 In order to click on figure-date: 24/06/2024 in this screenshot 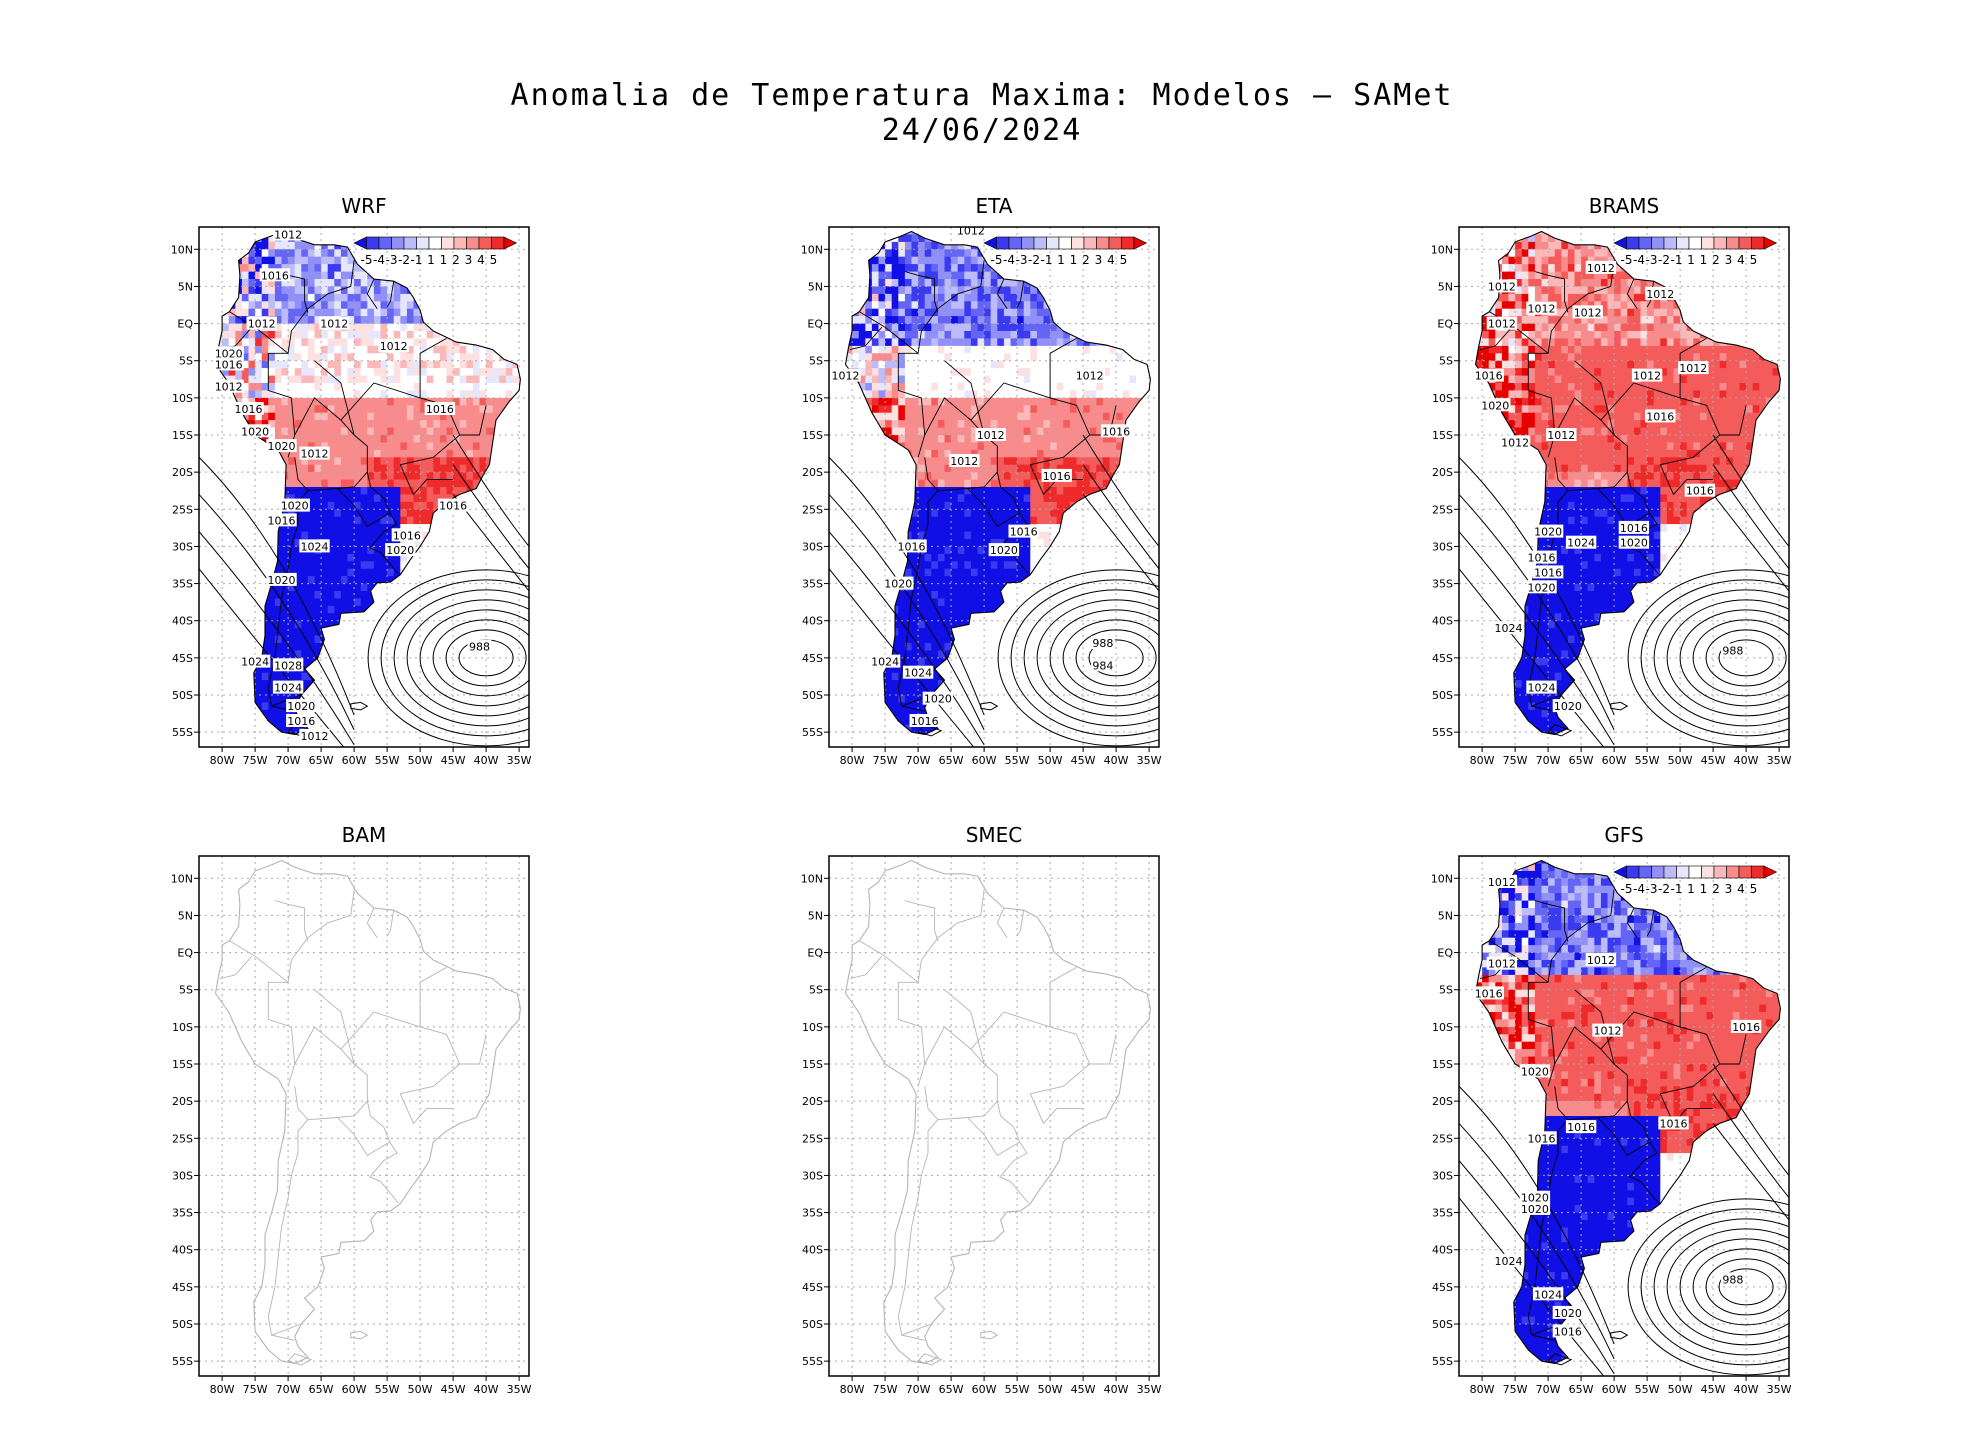, I will do `click(982, 130)`.